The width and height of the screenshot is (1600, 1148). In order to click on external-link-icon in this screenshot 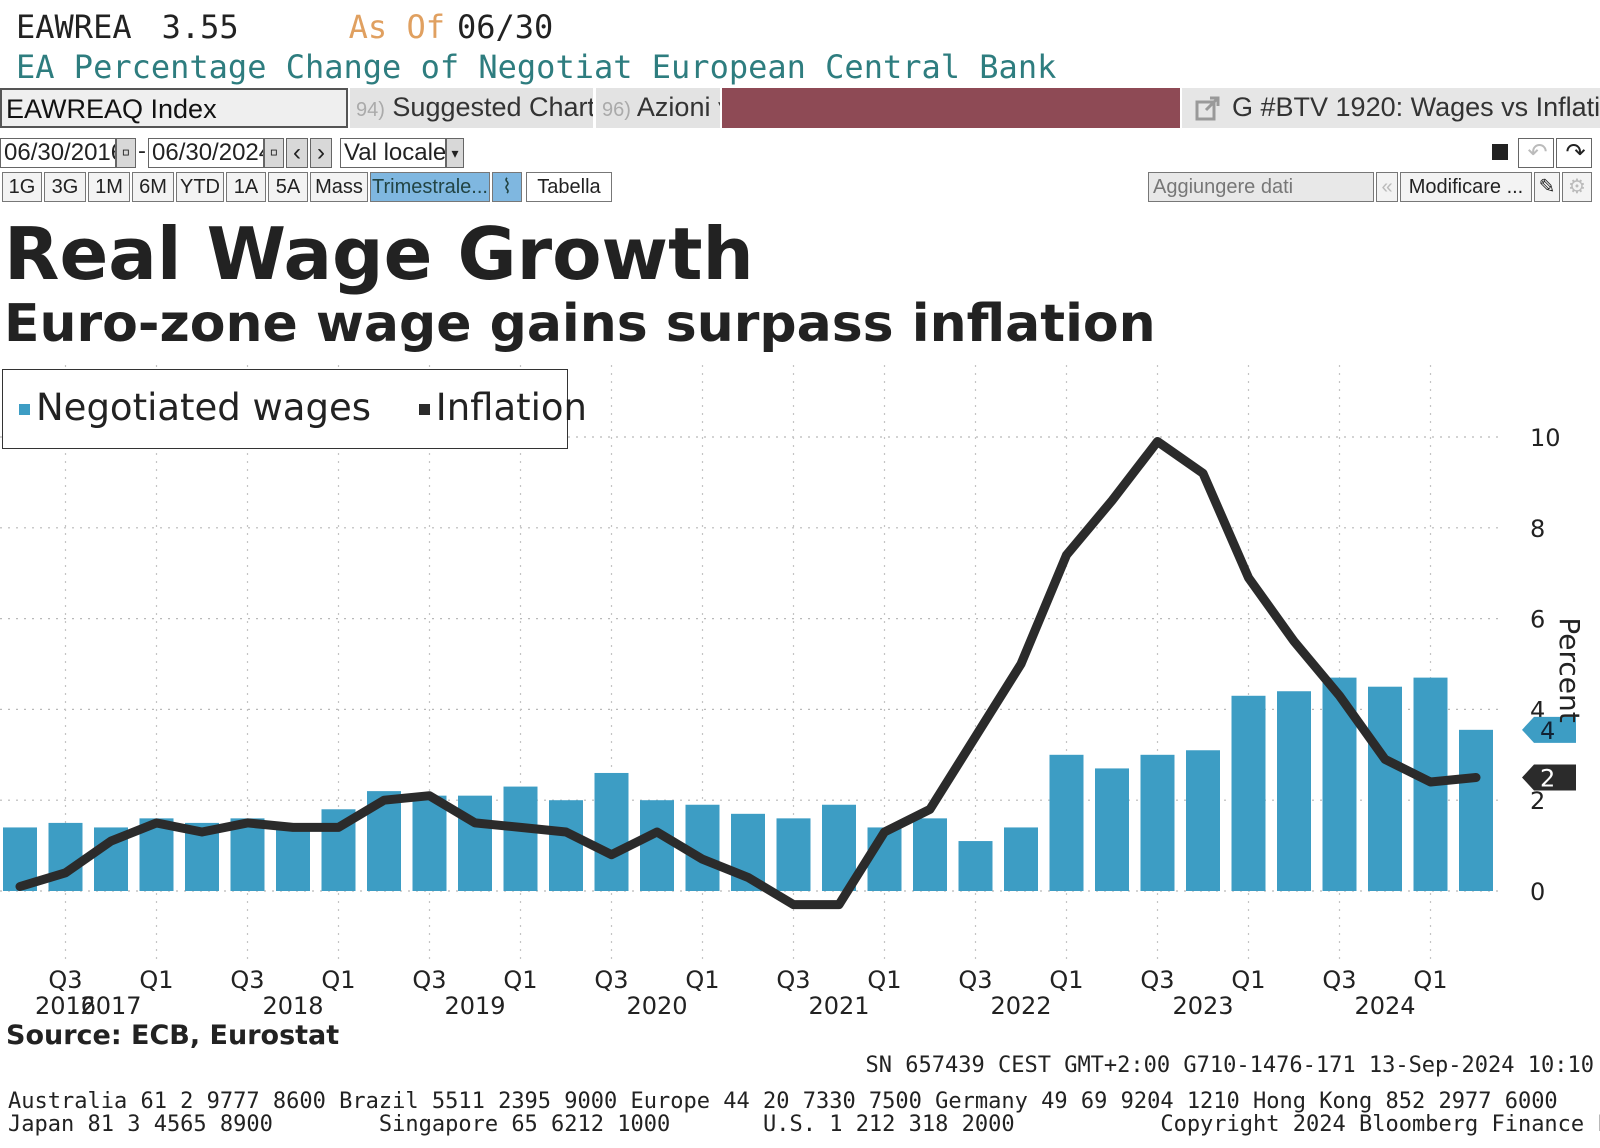, I will do `click(1207, 108)`.